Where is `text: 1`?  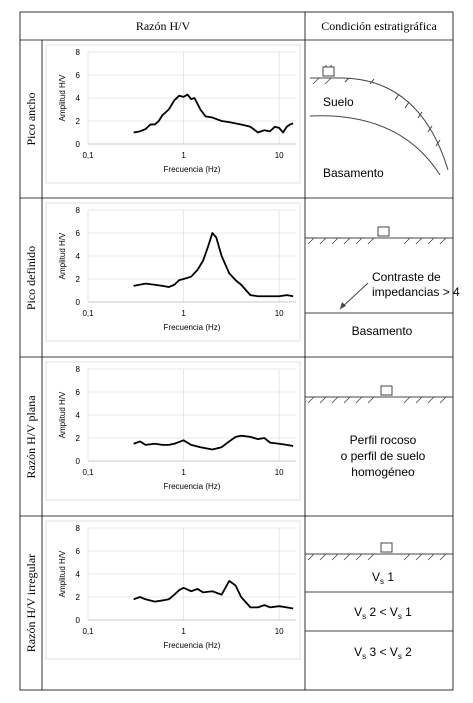
text: 1 is located at coordinates (389, 577).